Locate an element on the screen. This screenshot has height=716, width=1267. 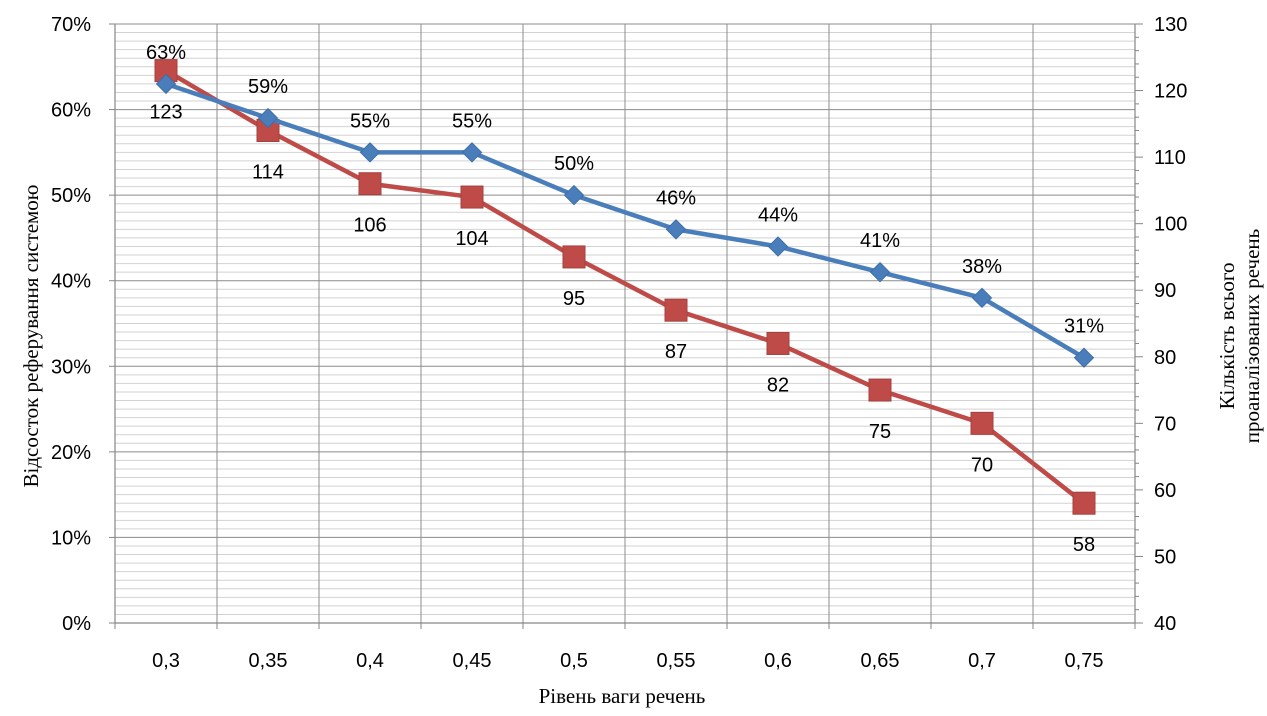
count-data-label: 75 is located at coordinates (880, 432).